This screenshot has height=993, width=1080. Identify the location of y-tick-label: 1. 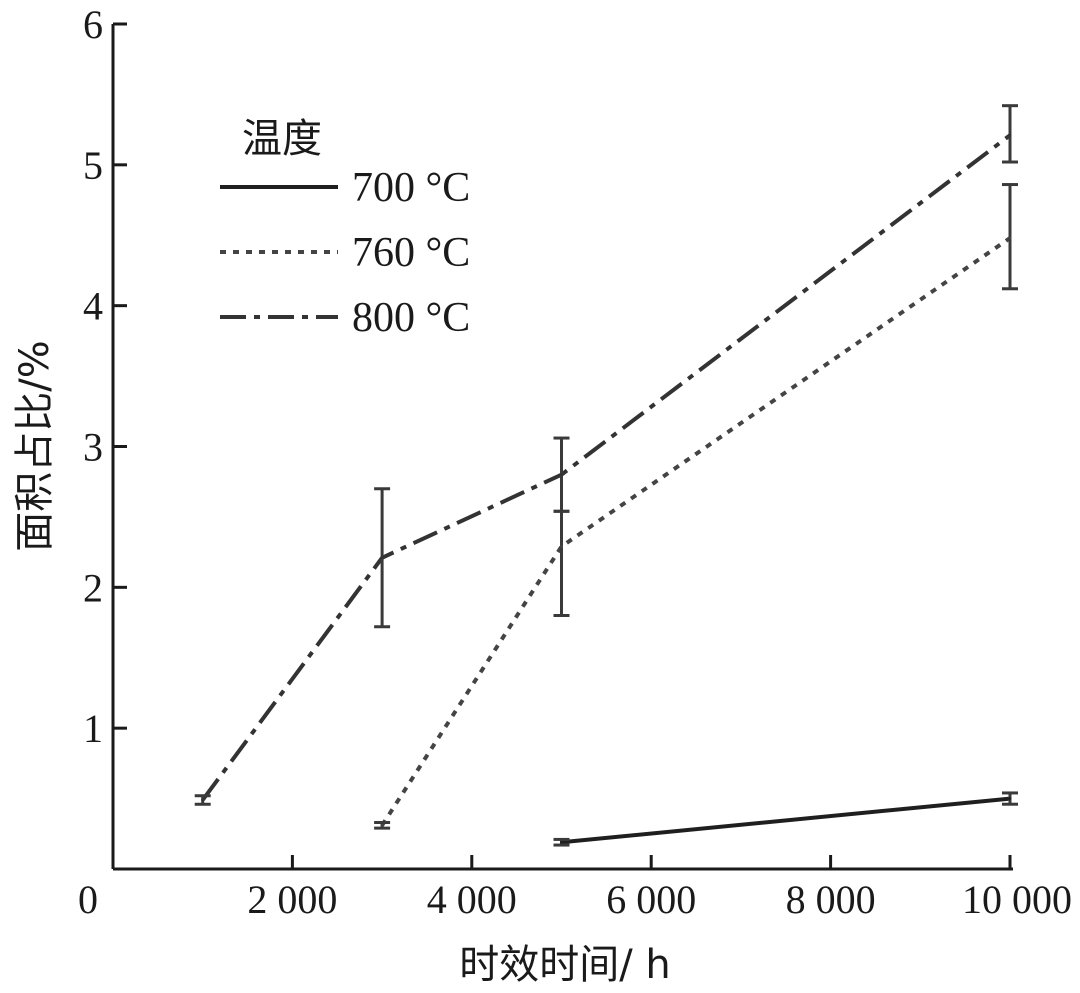
(93, 728).